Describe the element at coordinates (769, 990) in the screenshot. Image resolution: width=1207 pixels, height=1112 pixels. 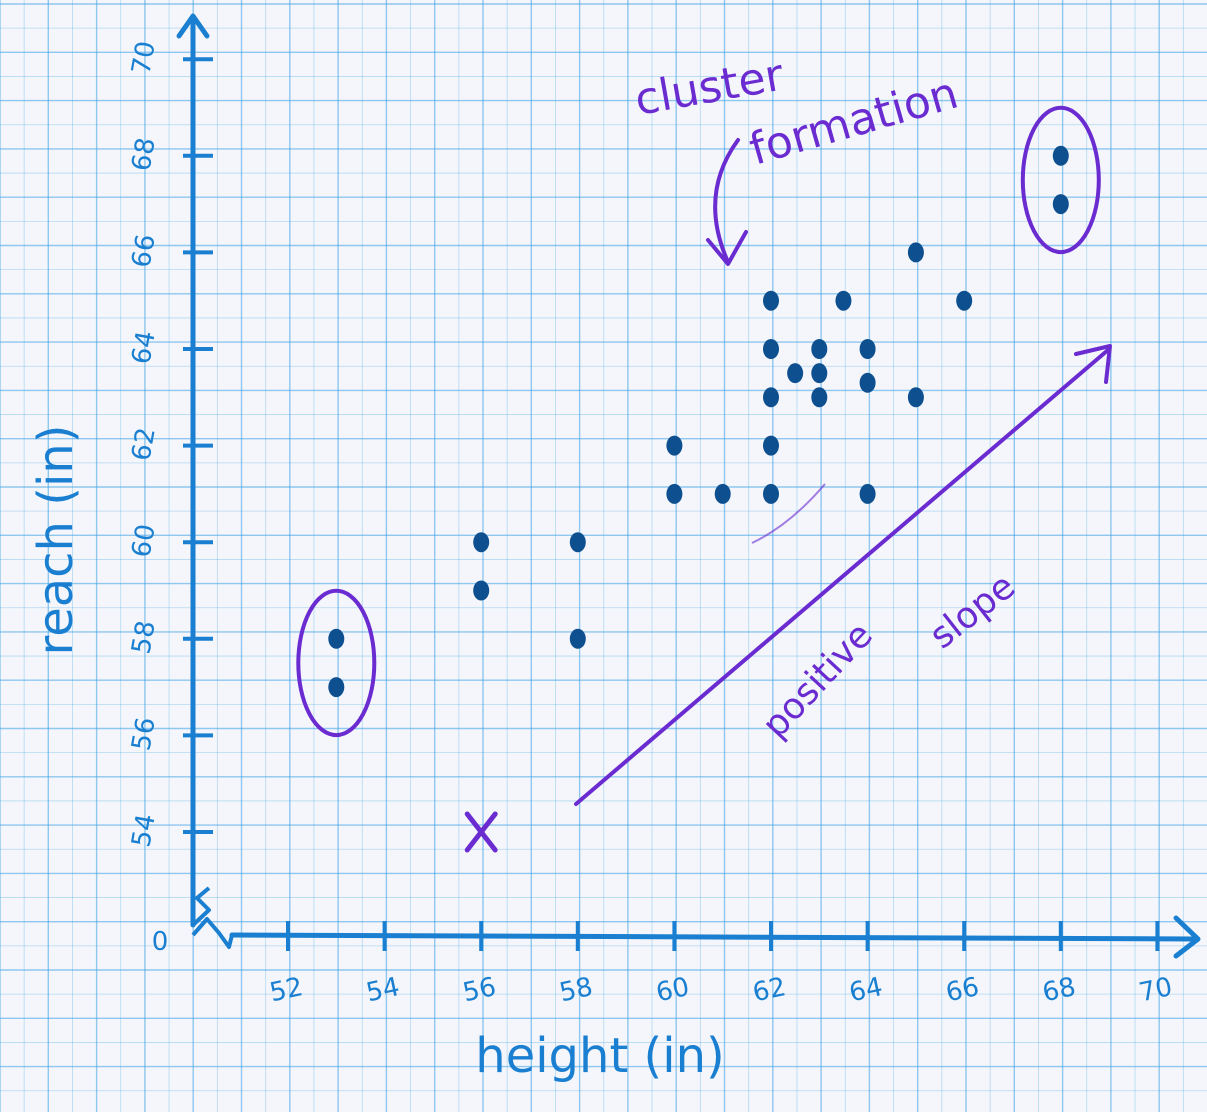
I see `x-tick-label: 62` at that location.